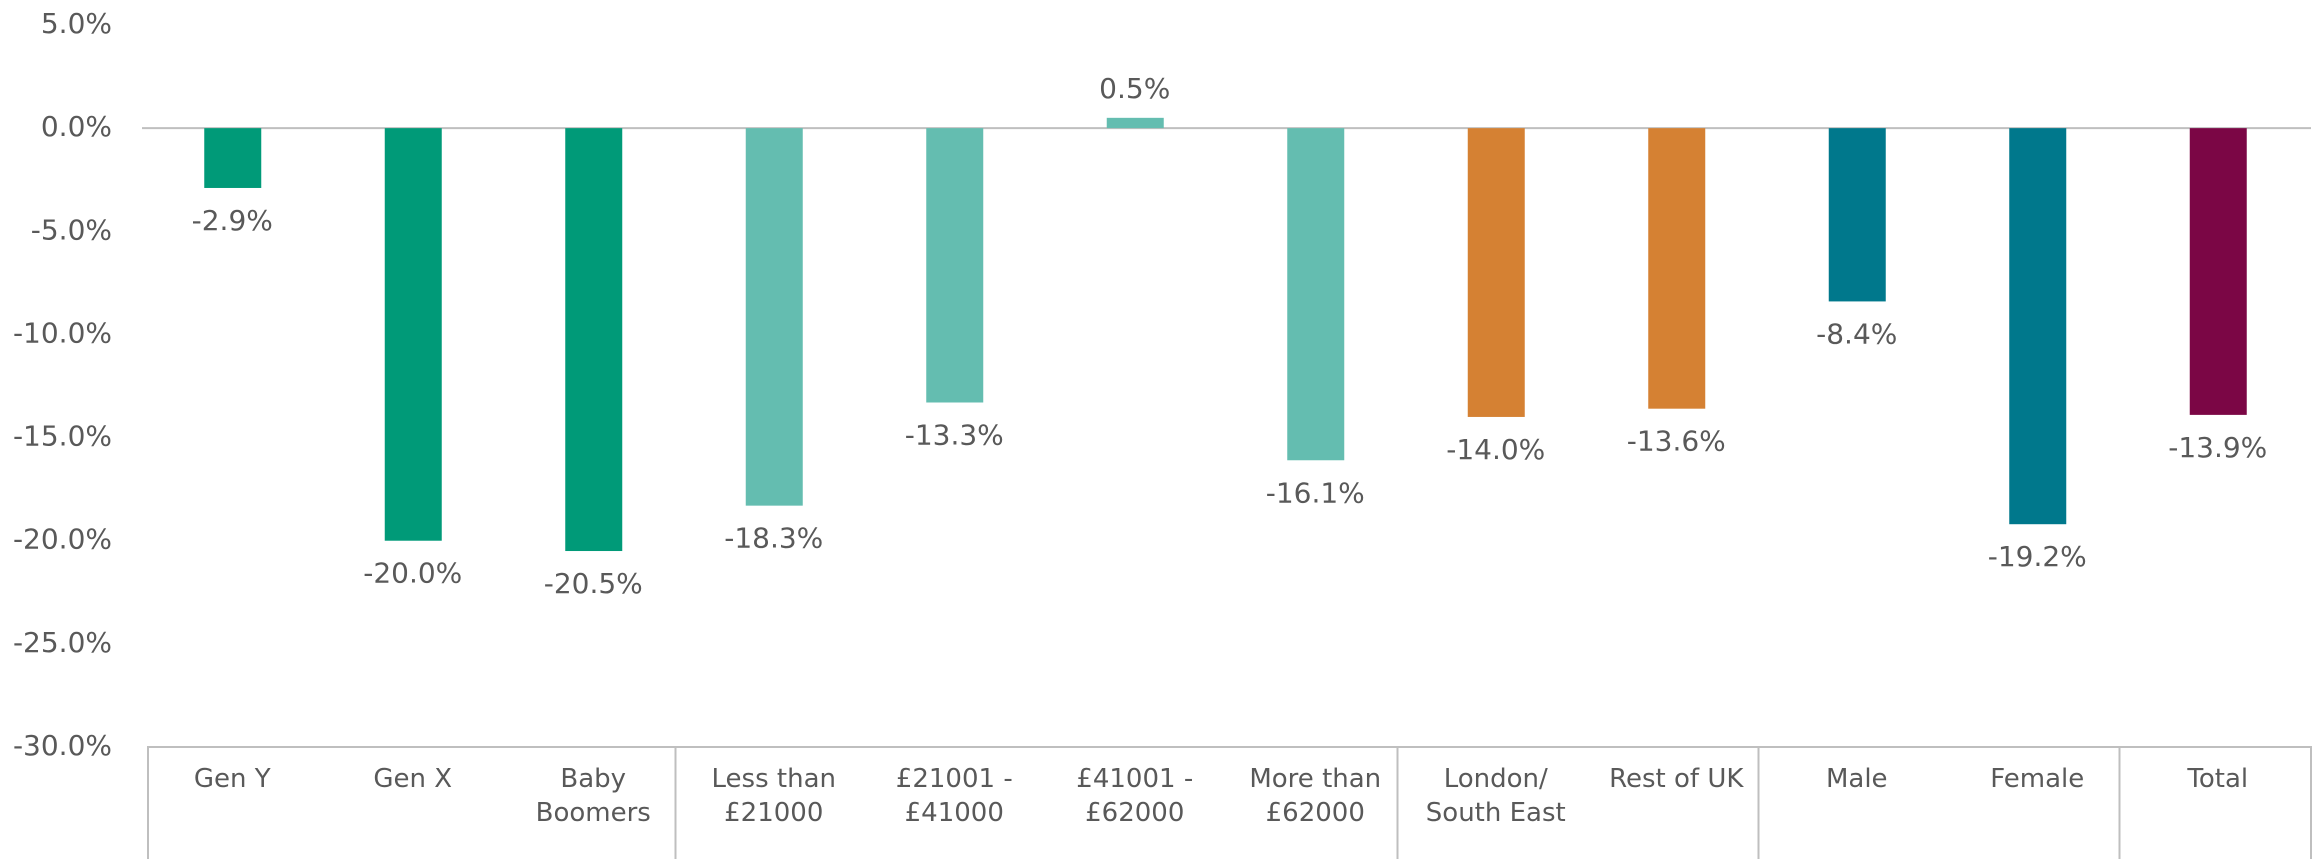  What do you see at coordinates (773, 796) in the screenshot?
I see `x-tick-label: Less than £21000` at bounding box center [773, 796].